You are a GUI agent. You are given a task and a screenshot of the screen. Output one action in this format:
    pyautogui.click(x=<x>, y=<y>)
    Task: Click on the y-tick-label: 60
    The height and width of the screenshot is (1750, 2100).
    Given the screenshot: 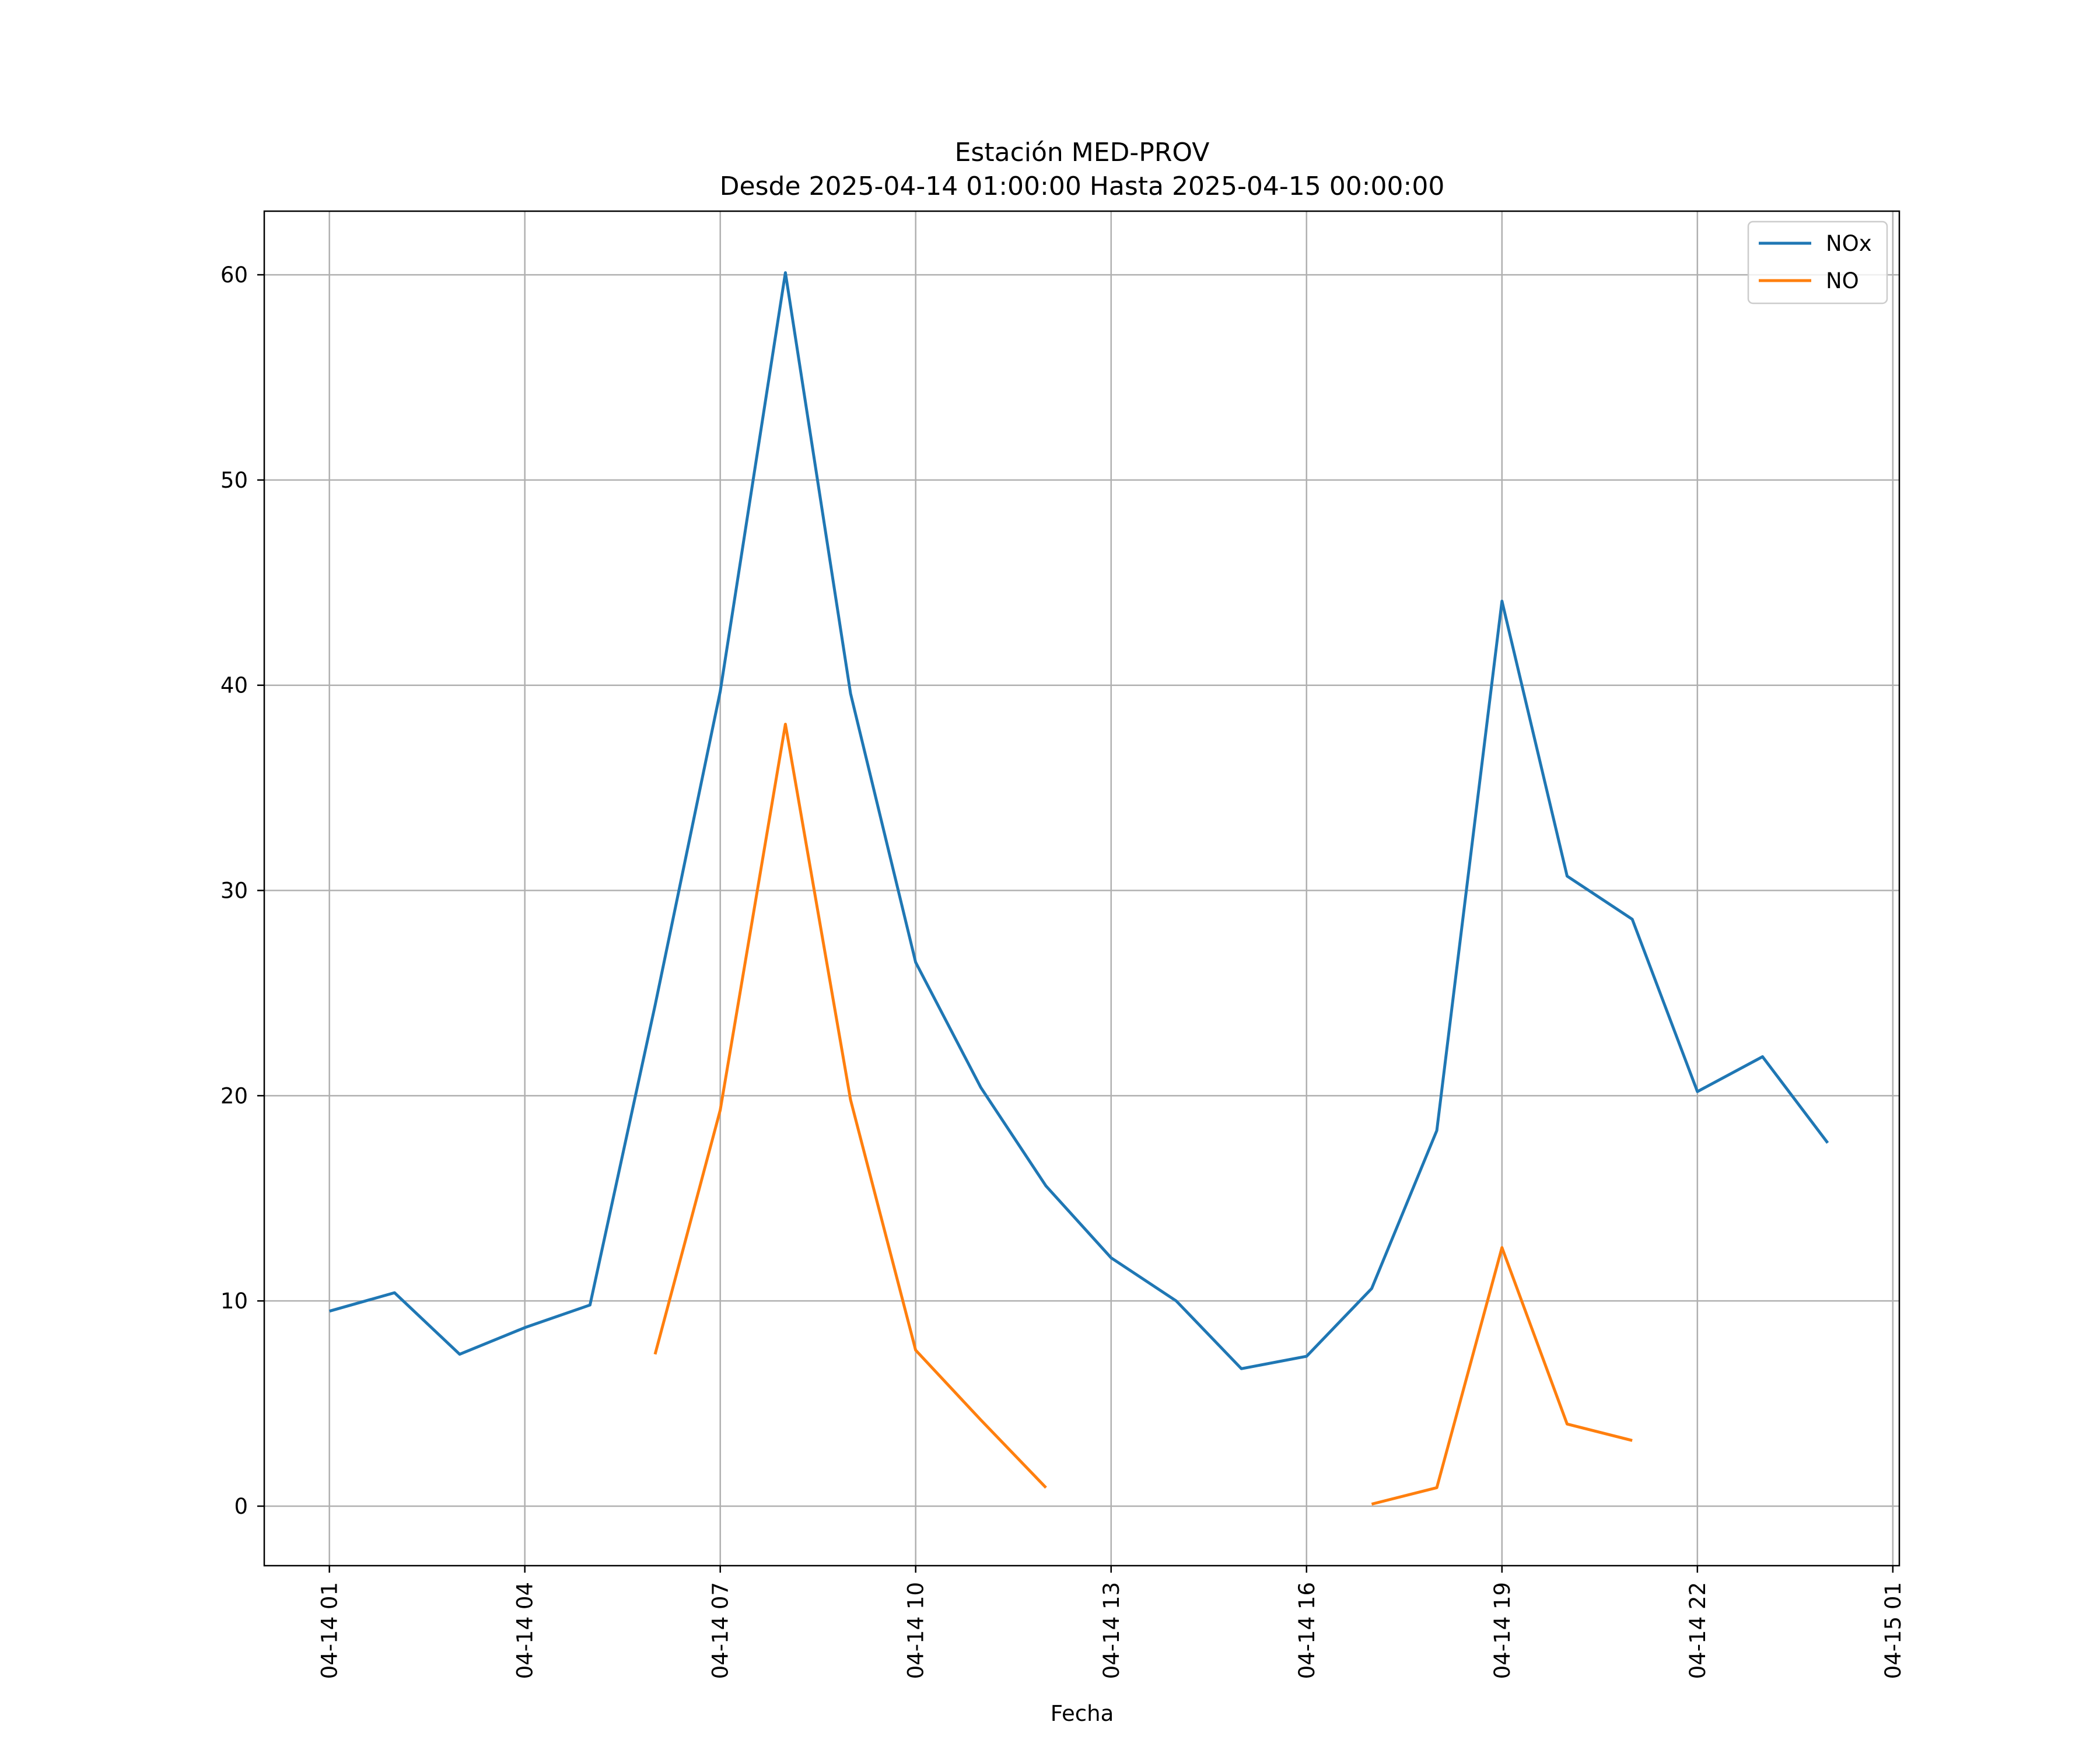 What is the action you would take?
    pyautogui.click(x=234, y=275)
    